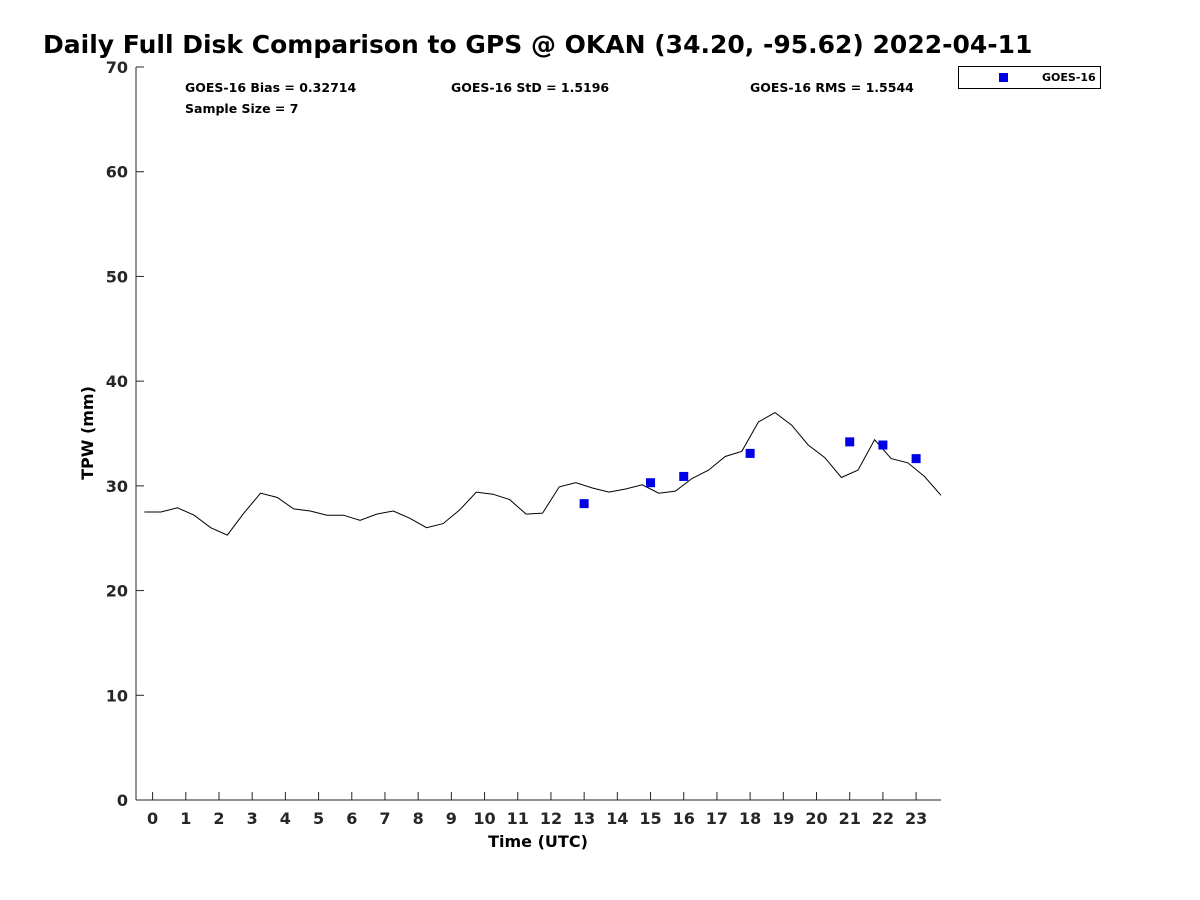  What do you see at coordinates (271, 87) in the screenshot?
I see `stat-bias: GOES-16 Bias = 0.32714` at bounding box center [271, 87].